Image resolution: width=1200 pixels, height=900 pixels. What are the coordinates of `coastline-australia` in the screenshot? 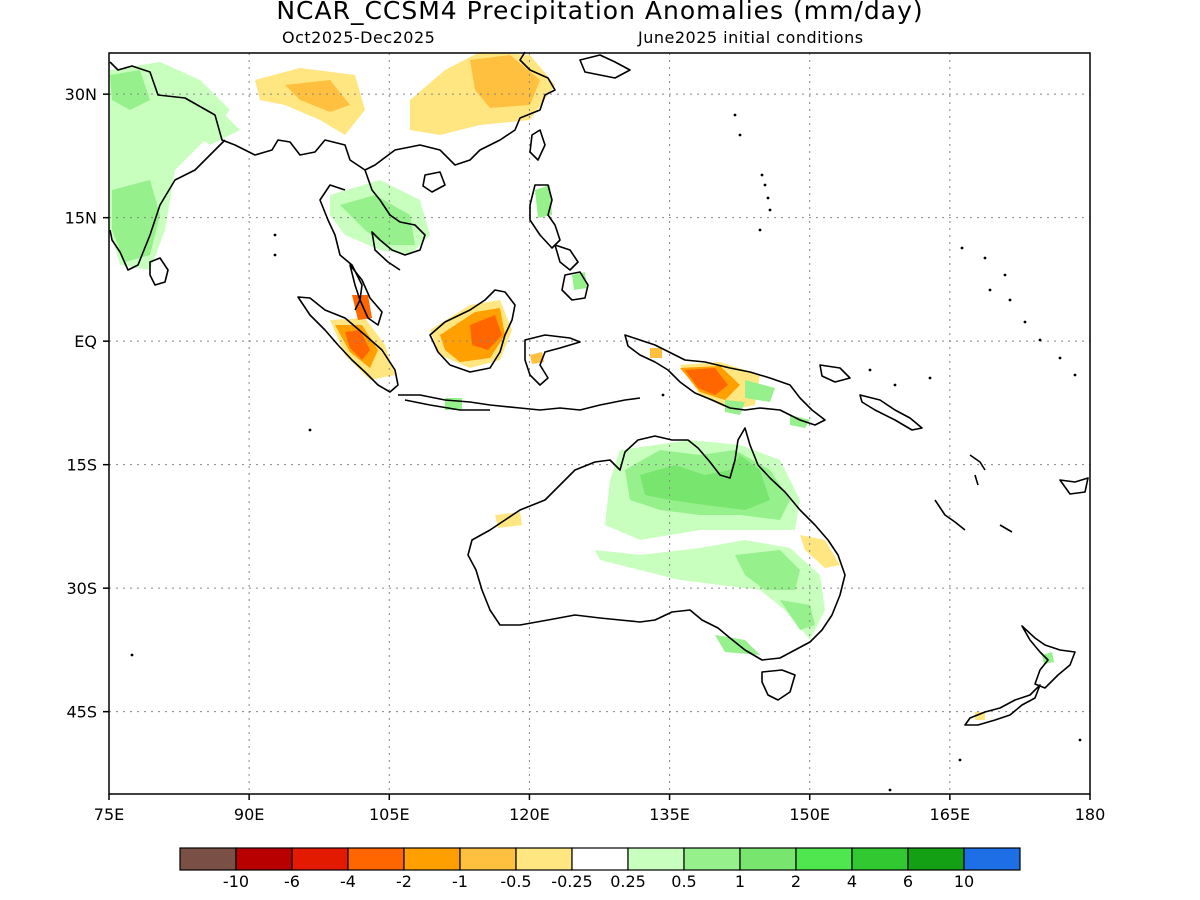 It's located at (656, 544).